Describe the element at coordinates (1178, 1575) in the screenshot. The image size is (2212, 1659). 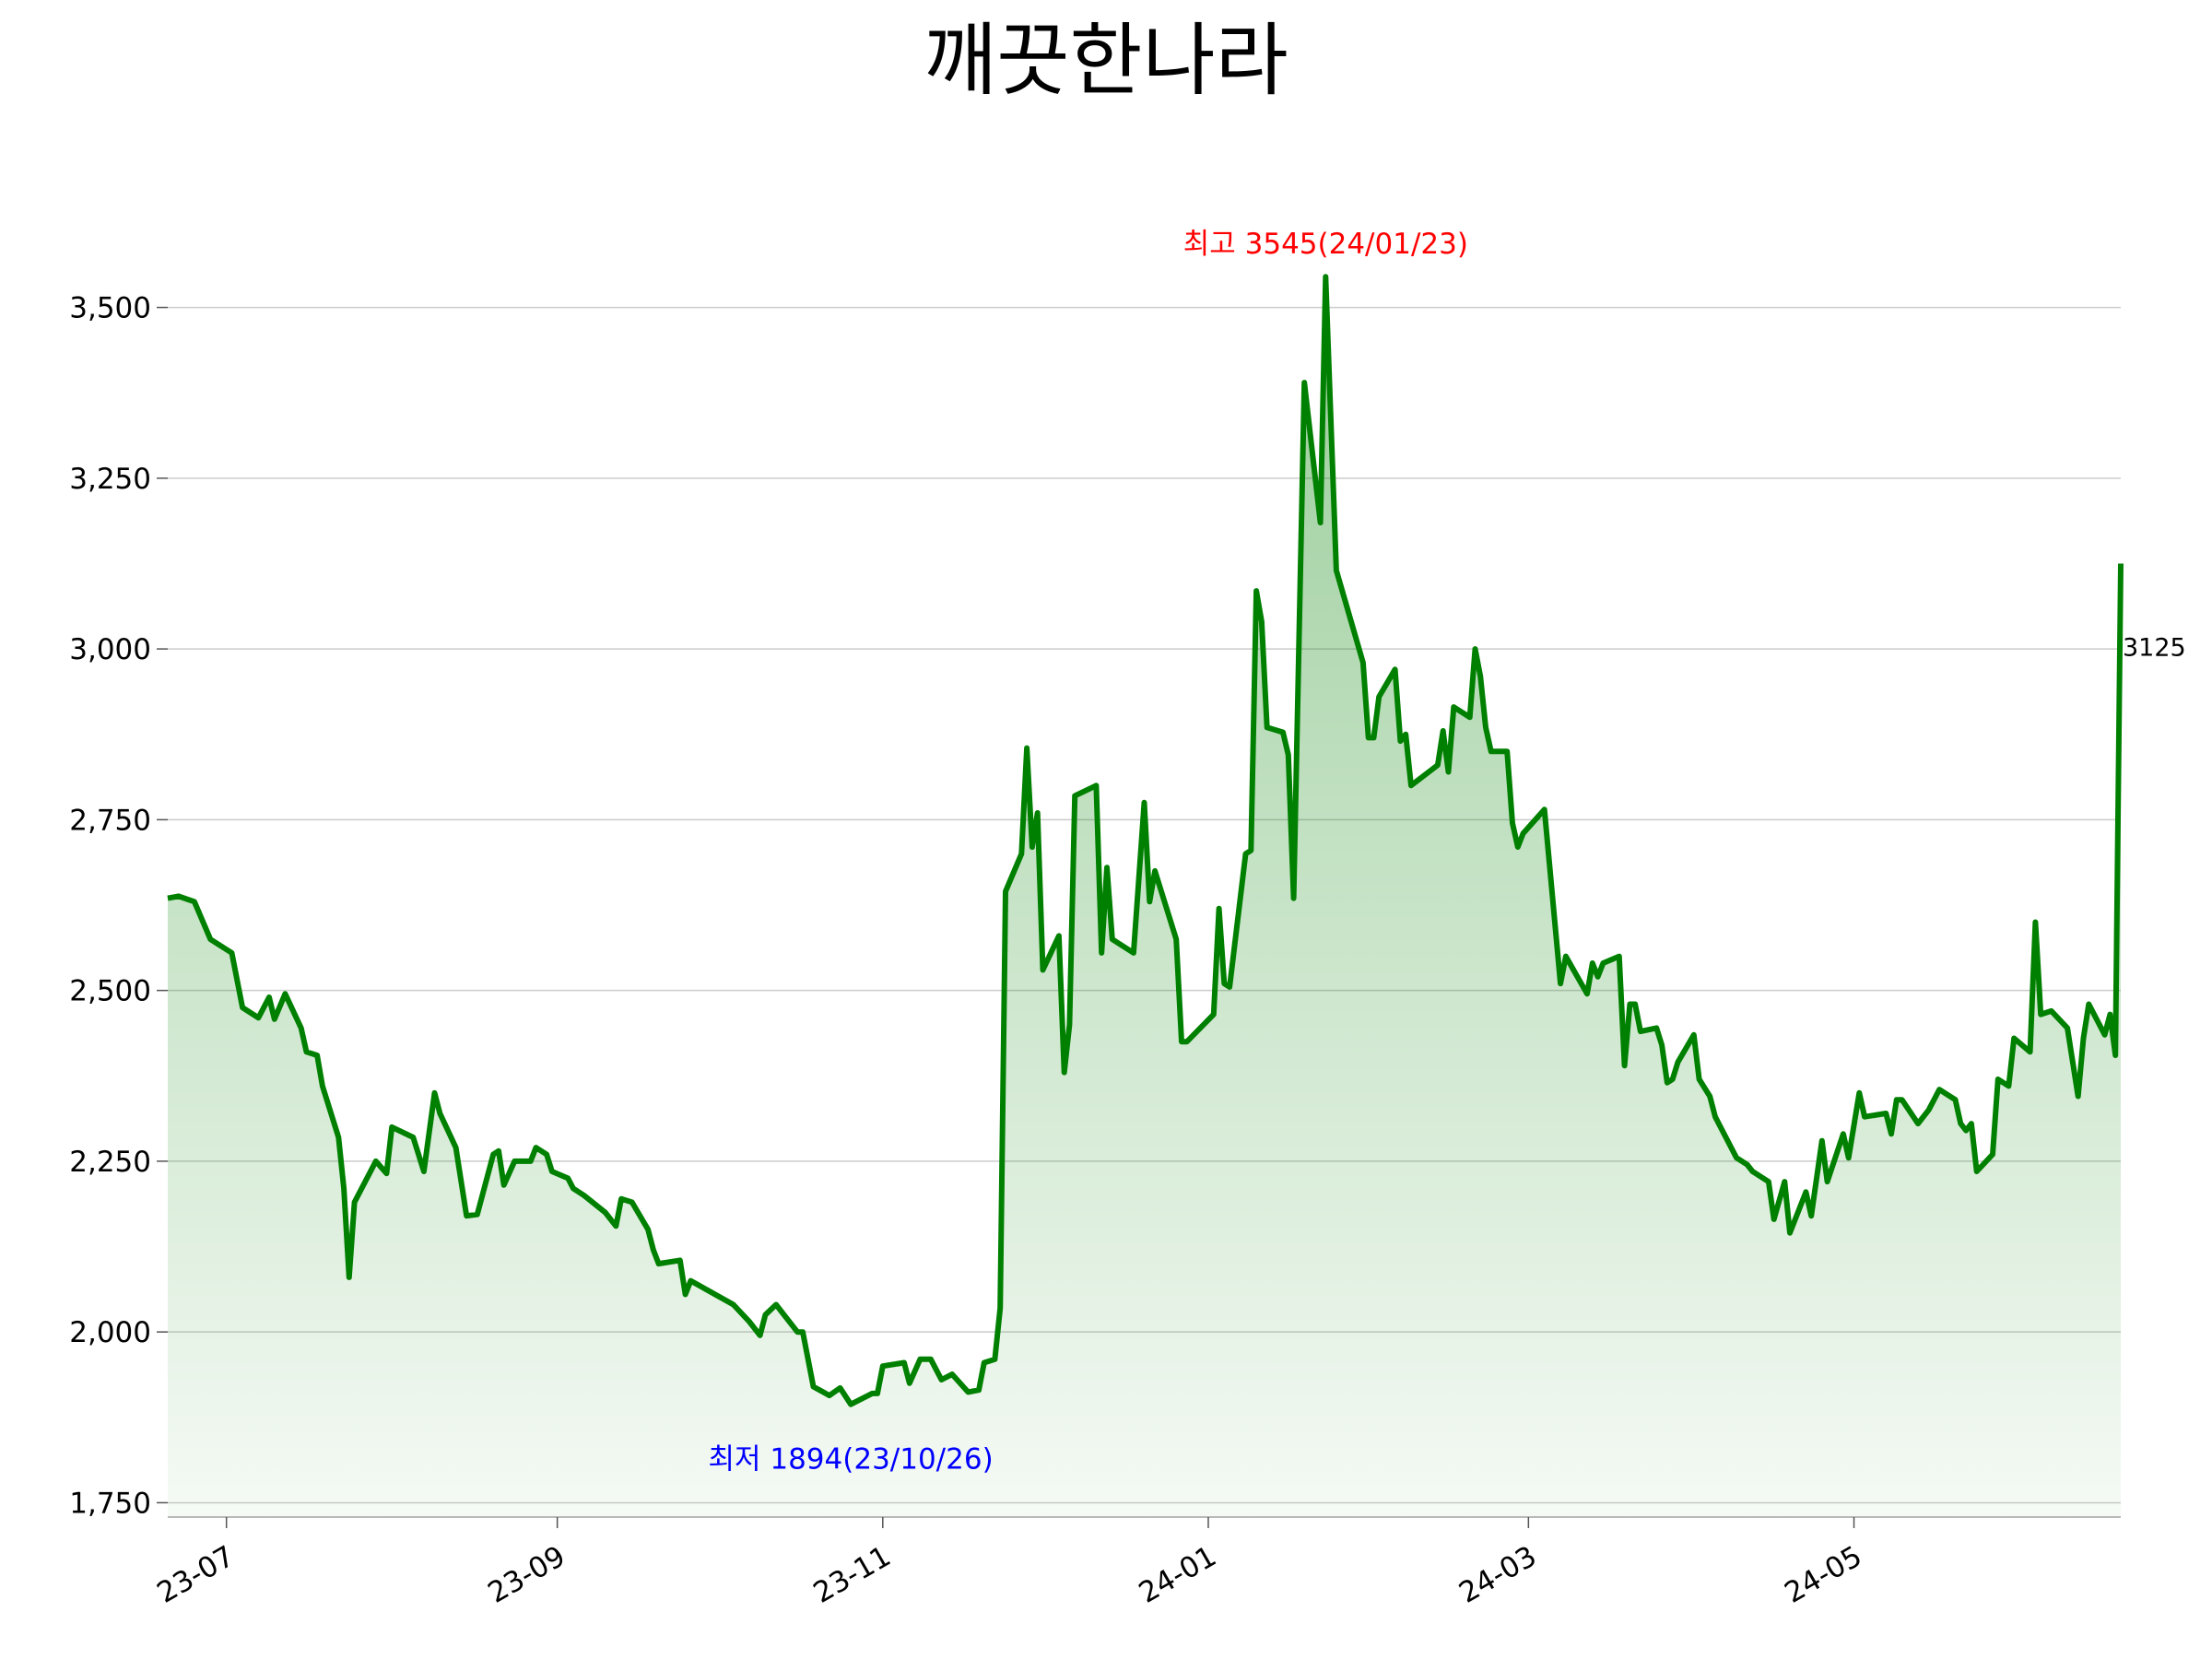
I see `x-tick-label: 24-01` at that location.